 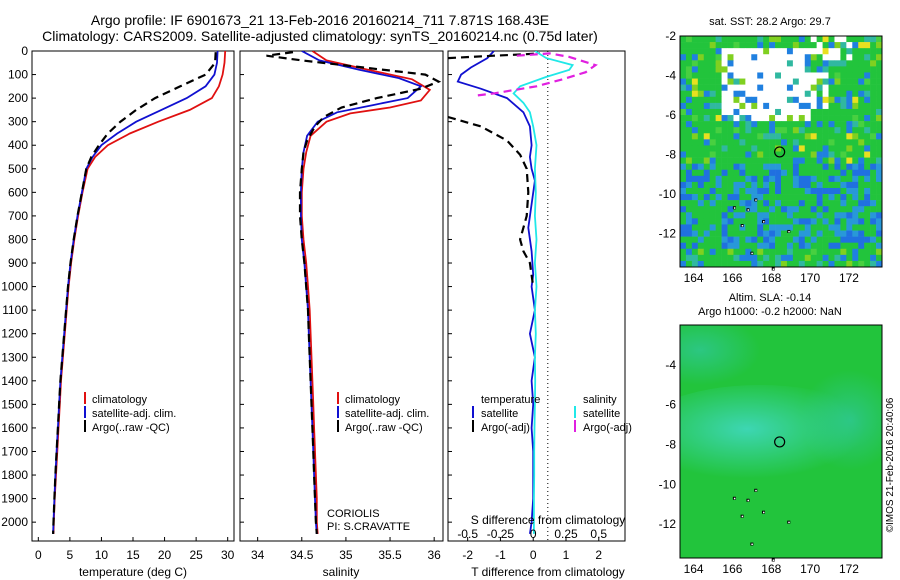 What do you see at coordinates (368, 520) in the screenshot?
I see `salinity-annotation: CORIOLIS PI: S.CRAVATTE` at bounding box center [368, 520].